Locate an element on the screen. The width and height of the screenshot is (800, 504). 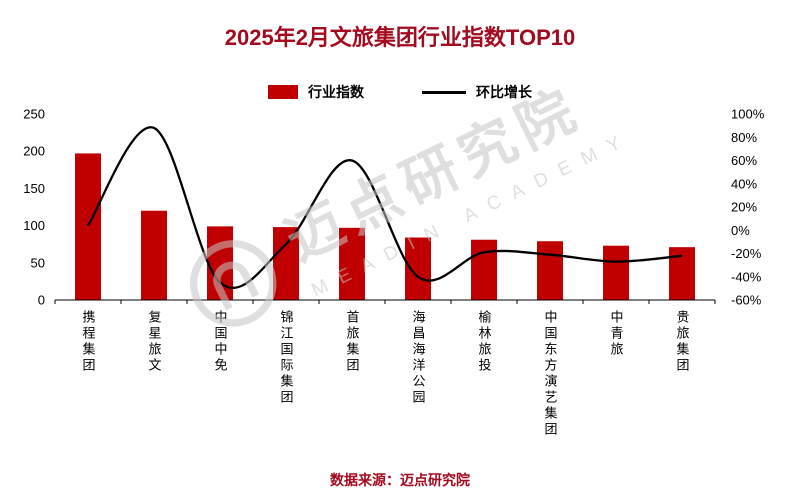
category-label: 榆林旅投 is located at coordinates (484, 342).